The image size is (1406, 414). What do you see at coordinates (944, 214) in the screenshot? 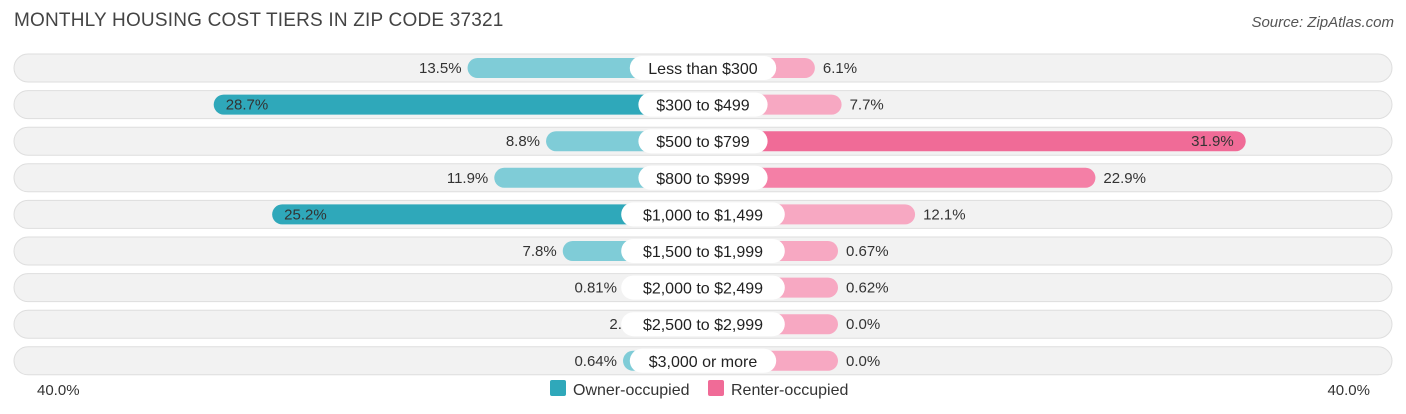
I see `renter-value-label: 12.1%` at bounding box center [944, 214].